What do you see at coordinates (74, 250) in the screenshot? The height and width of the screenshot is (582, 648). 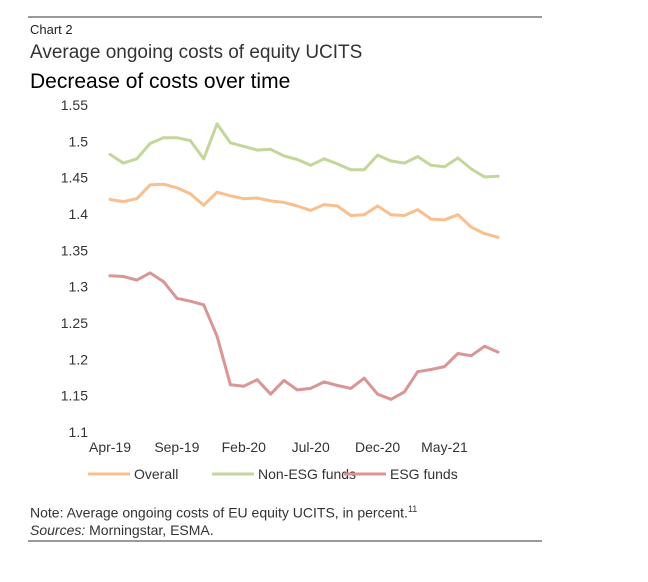 I see `y-tick-label: 1.35` at bounding box center [74, 250].